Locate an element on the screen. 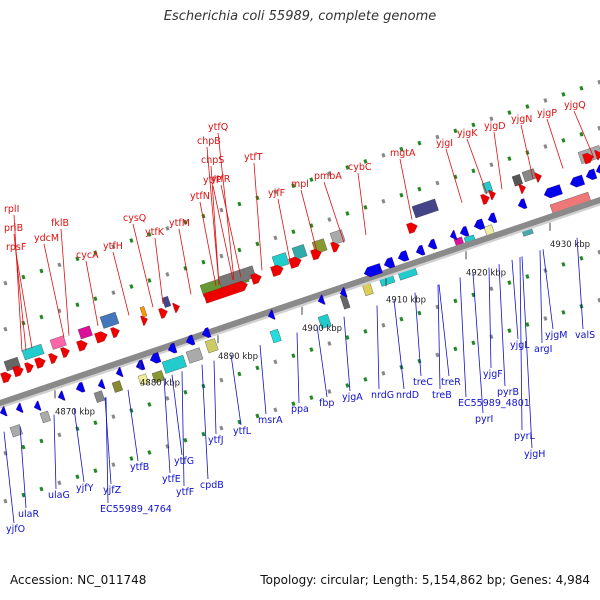 This screenshot has width=600, height=600. gene-label-lower: ppa is located at coordinates (300, 409).